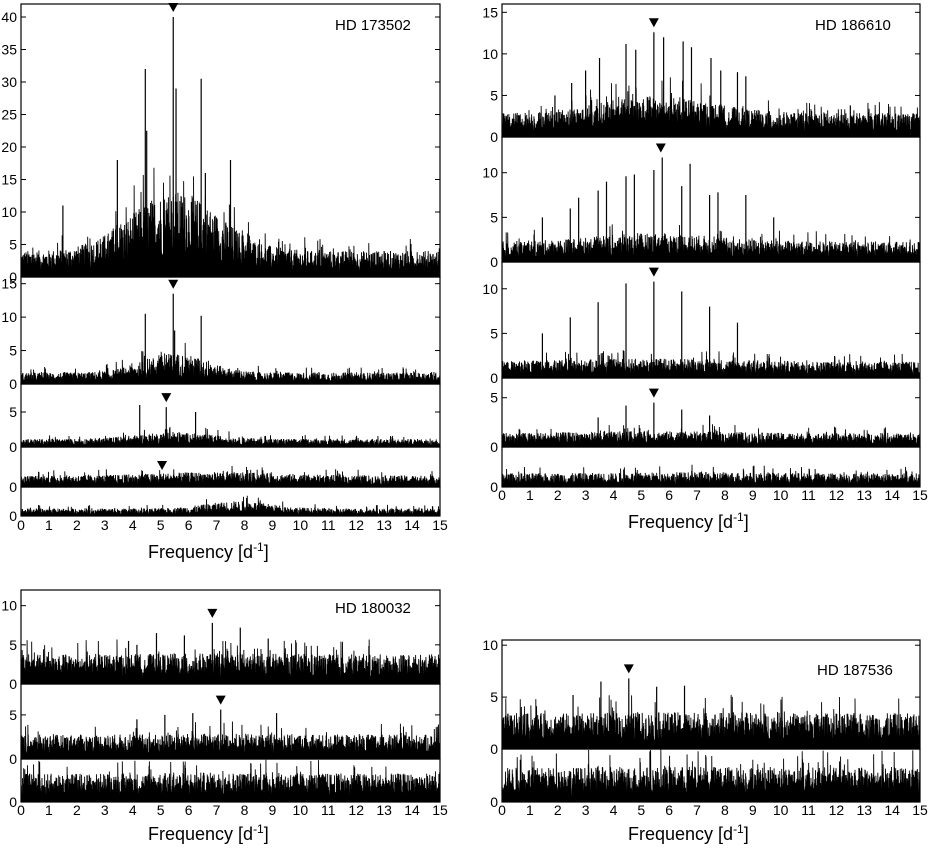 The height and width of the screenshot is (848, 931). Describe the element at coordinates (701, 74) in the screenshot. I see `panel-1: 0 5 10 15` at that location.